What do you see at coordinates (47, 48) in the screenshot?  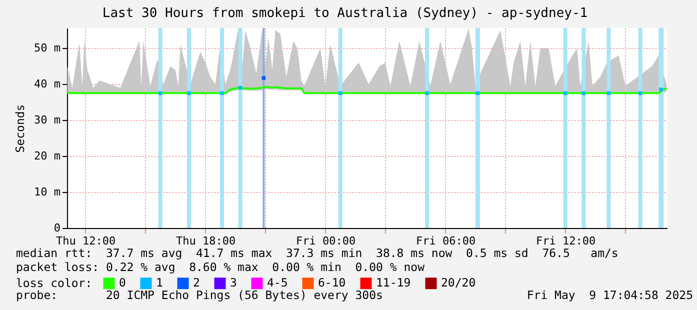 I see `y-tick-label: 50 m` at bounding box center [47, 48].